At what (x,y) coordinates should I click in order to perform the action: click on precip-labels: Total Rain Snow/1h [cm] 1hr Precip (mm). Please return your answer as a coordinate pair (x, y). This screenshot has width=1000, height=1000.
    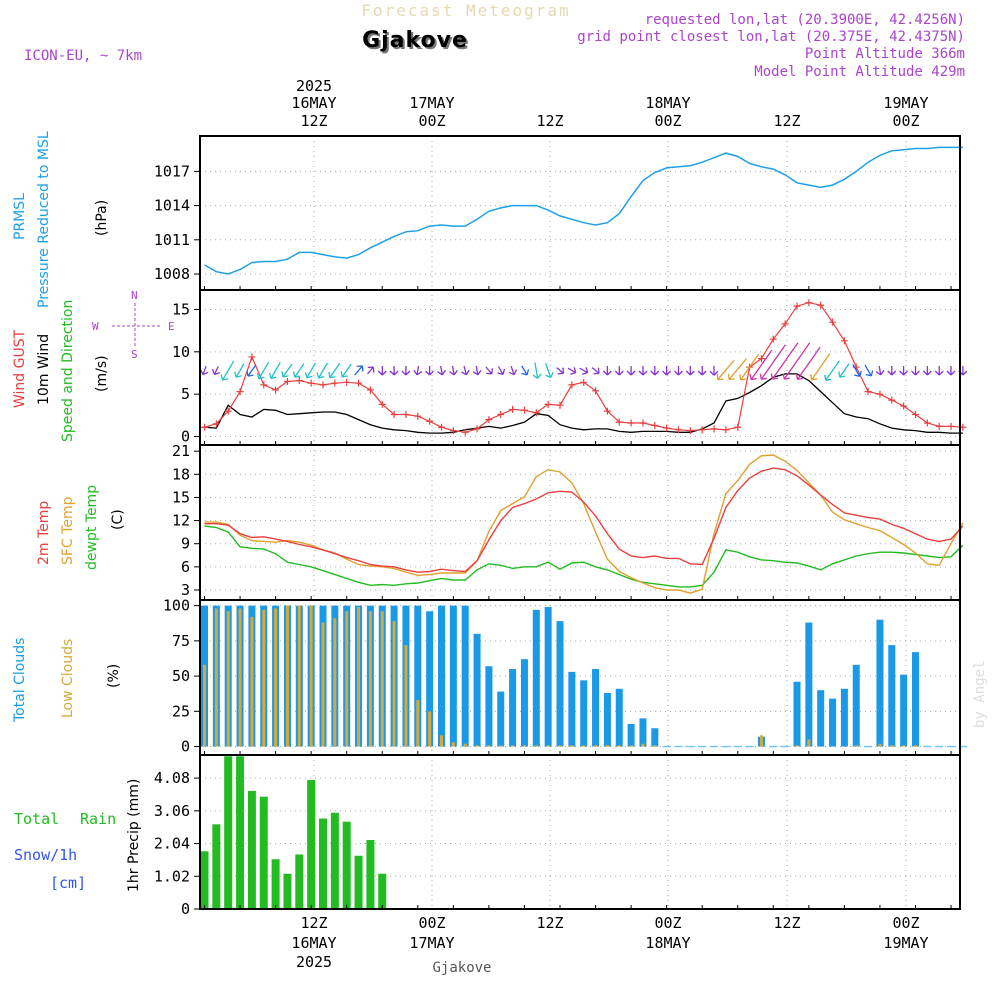
    Looking at the image, I should click on (78, 835).